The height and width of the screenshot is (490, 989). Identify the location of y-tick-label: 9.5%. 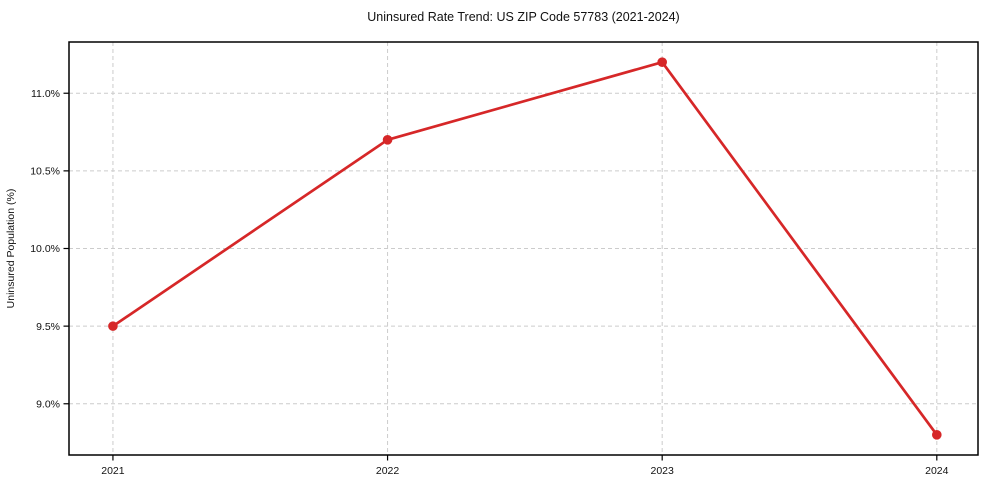
(48, 327).